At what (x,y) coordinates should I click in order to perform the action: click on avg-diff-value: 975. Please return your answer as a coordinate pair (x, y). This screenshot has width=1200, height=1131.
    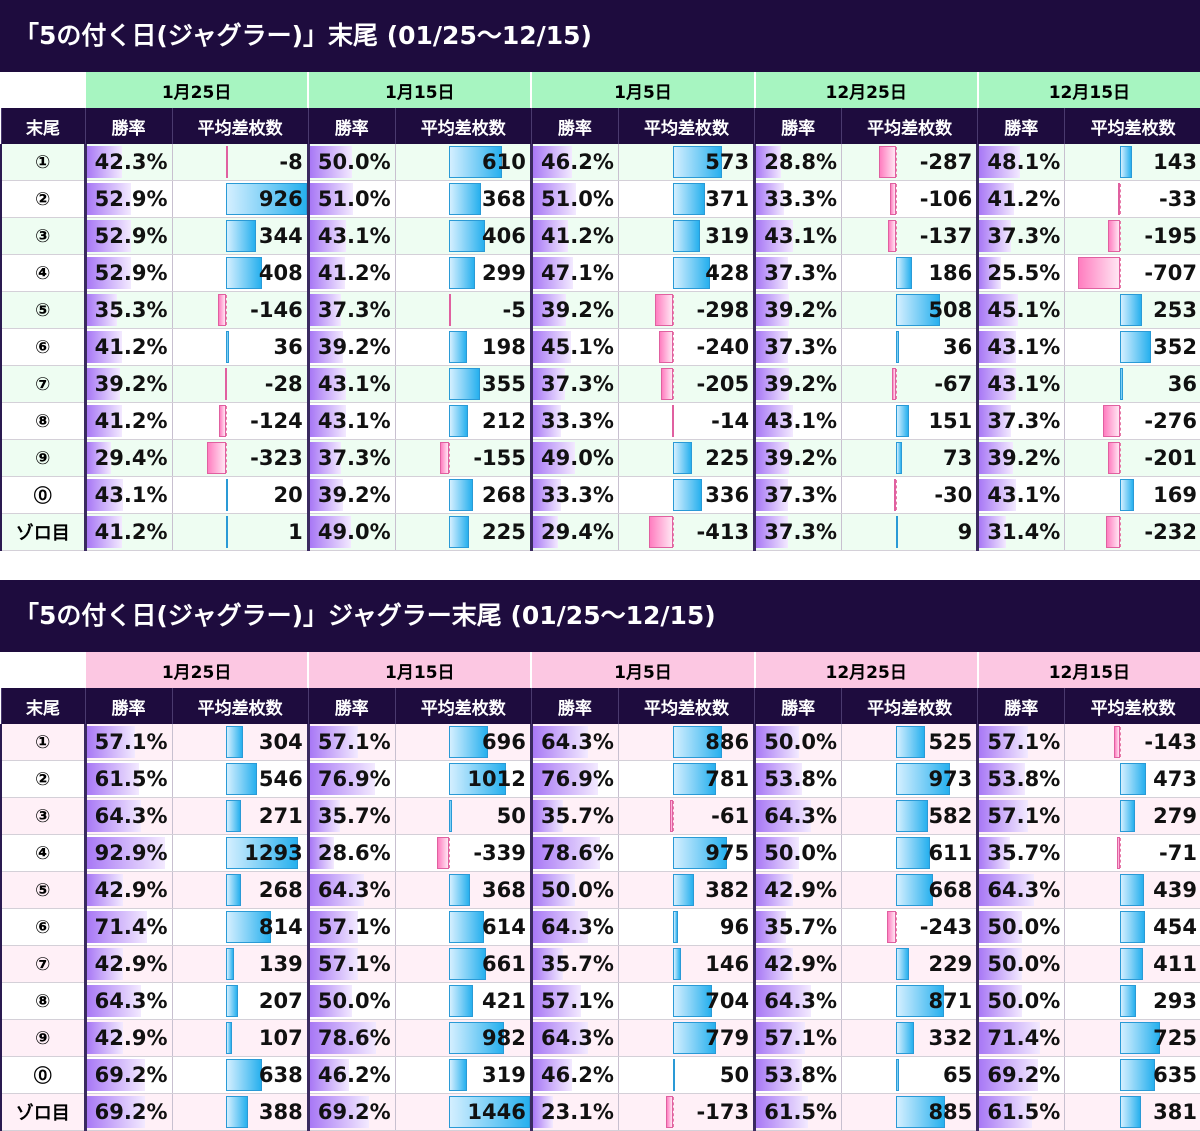
    Looking at the image, I should click on (727, 853).